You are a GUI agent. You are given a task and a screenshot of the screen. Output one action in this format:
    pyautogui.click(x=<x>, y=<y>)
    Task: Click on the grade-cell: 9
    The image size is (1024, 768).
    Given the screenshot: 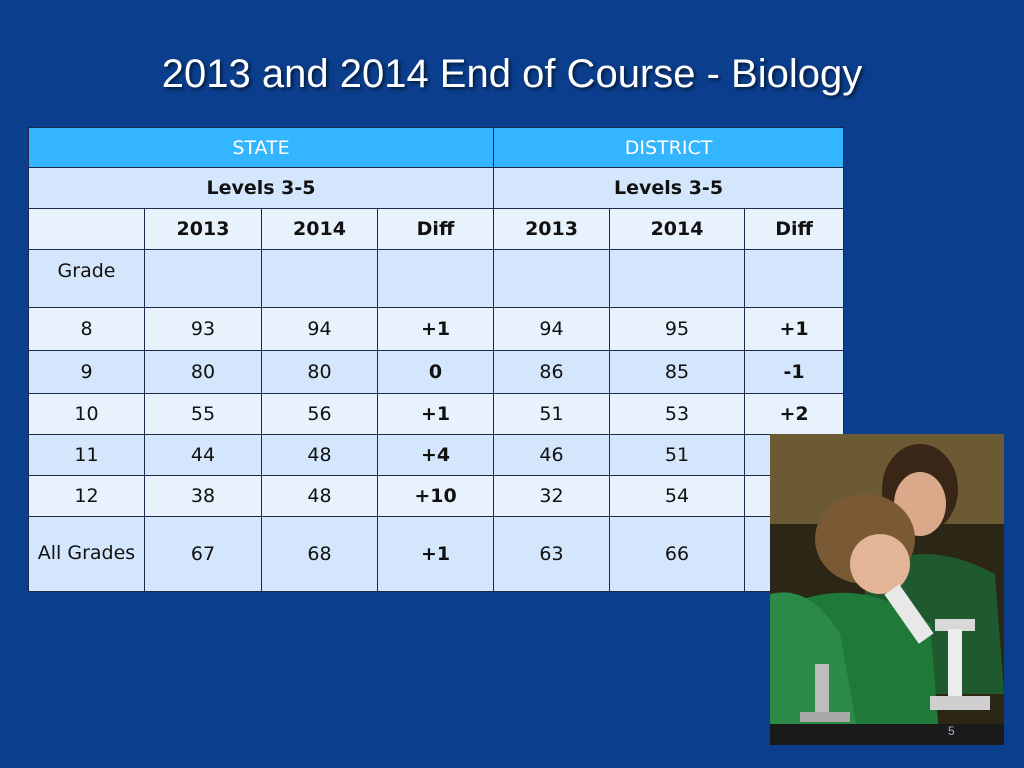 What is the action you would take?
    pyautogui.click(x=86, y=372)
    